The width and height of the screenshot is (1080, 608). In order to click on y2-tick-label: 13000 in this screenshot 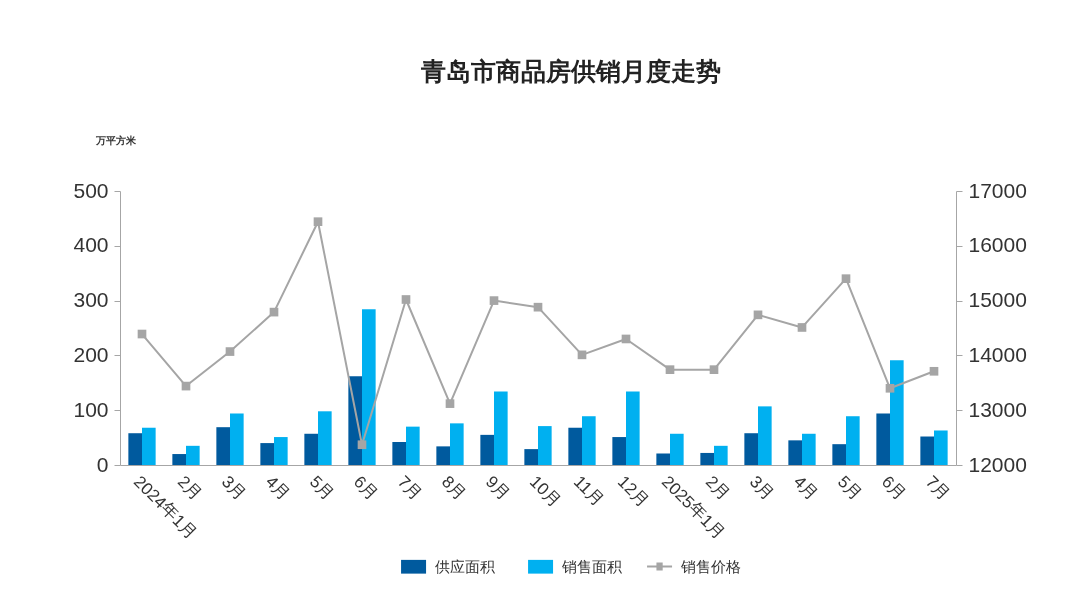, I will do `click(997, 409)`.